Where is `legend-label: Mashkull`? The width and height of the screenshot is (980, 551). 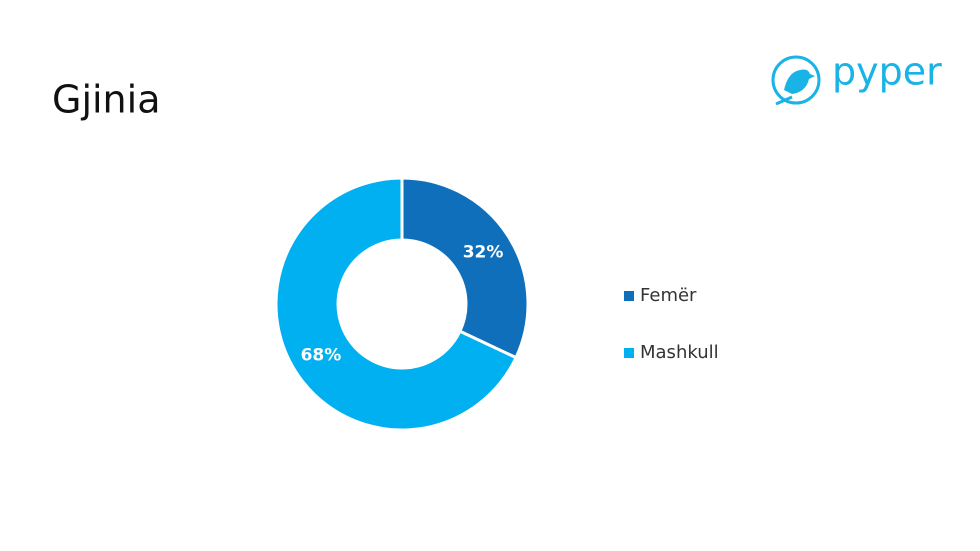
legend-label: Mashkull is located at coordinates (679, 352).